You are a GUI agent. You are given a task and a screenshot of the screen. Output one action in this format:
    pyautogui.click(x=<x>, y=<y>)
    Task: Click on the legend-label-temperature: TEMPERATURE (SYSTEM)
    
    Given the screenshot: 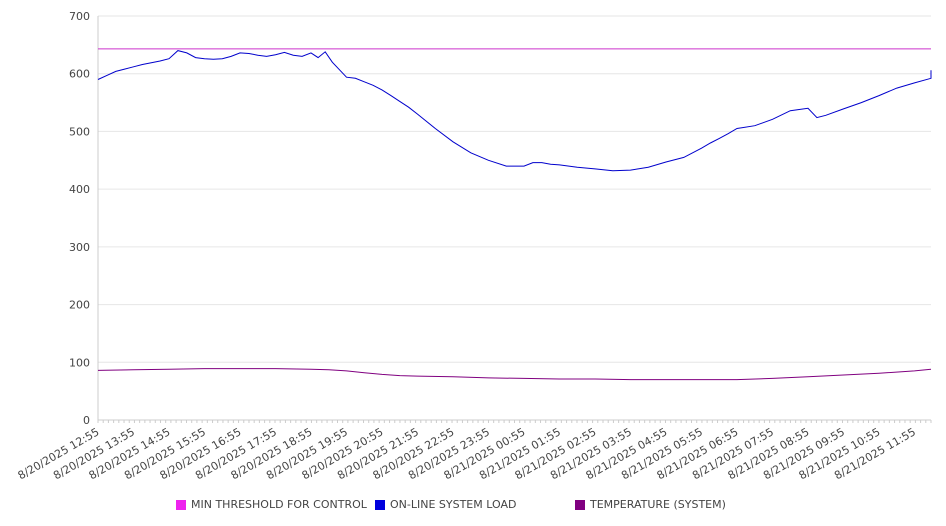 What is the action you would take?
    pyautogui.click(x=658, y=504)
    